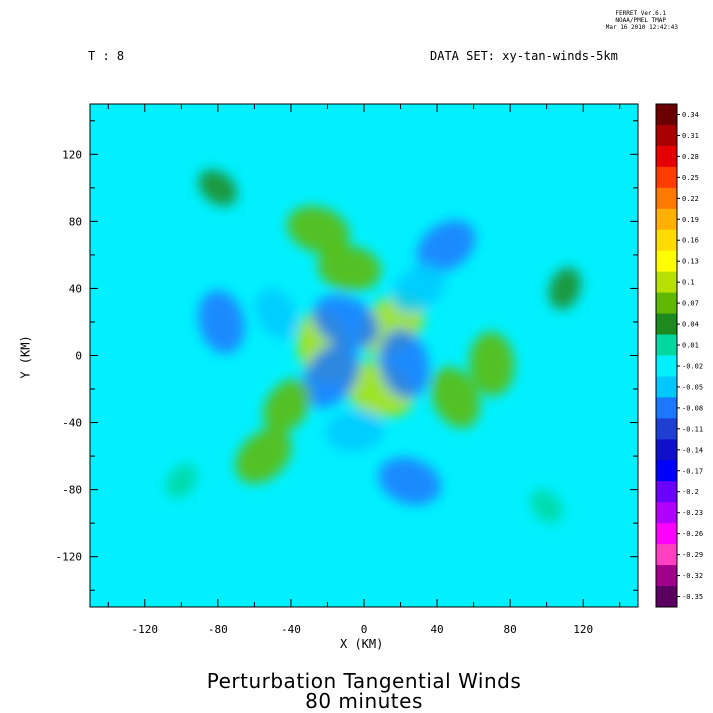  I want to click on x-tick-label: 0, so click(364, 629).